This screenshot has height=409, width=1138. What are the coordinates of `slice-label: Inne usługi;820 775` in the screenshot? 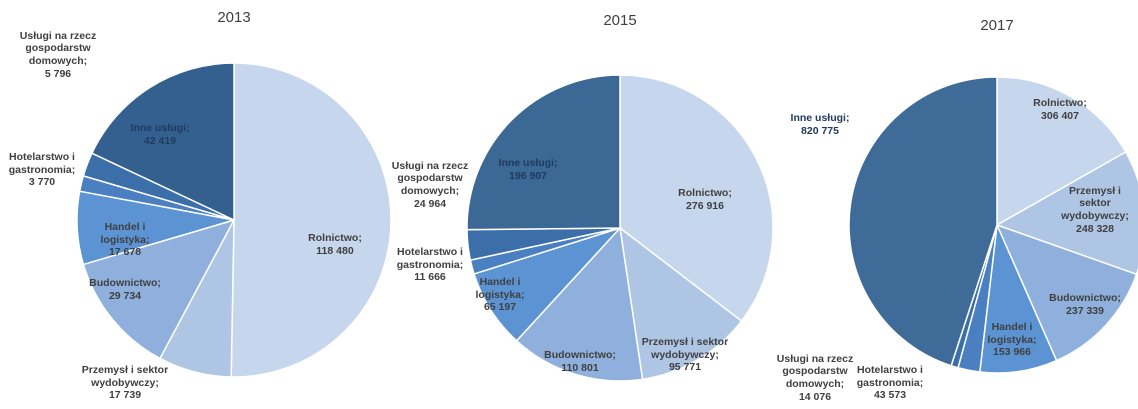 It's located at (820, 125).